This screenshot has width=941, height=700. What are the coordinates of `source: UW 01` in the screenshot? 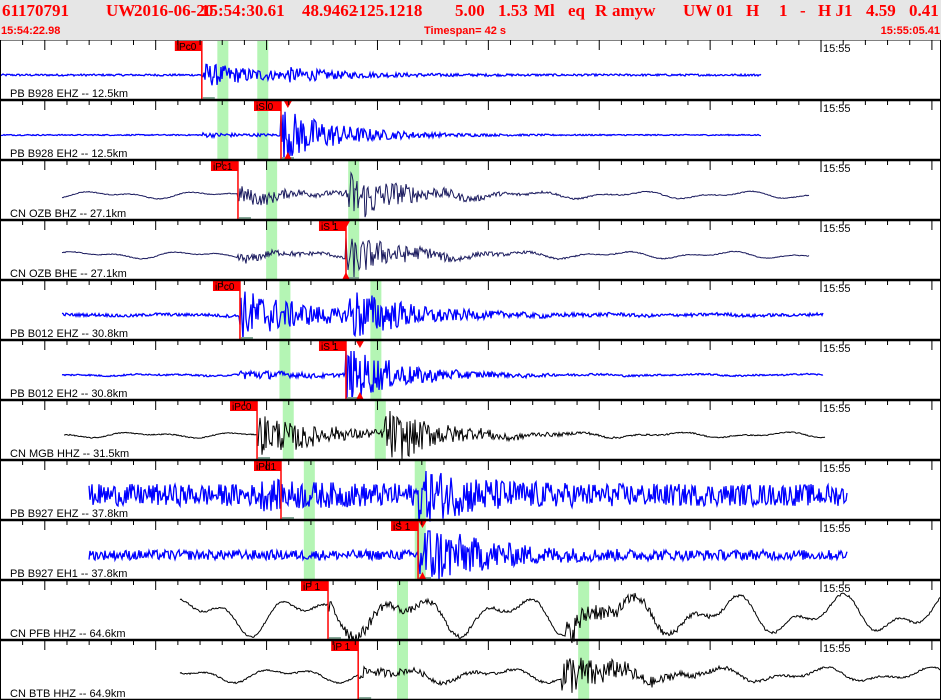 It's located at (708, 10).